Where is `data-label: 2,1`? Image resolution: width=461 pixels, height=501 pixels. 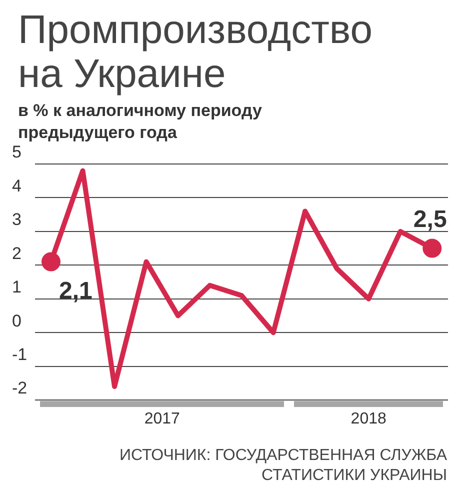 data-label: 2,1 is located at coordinates (75, 290).